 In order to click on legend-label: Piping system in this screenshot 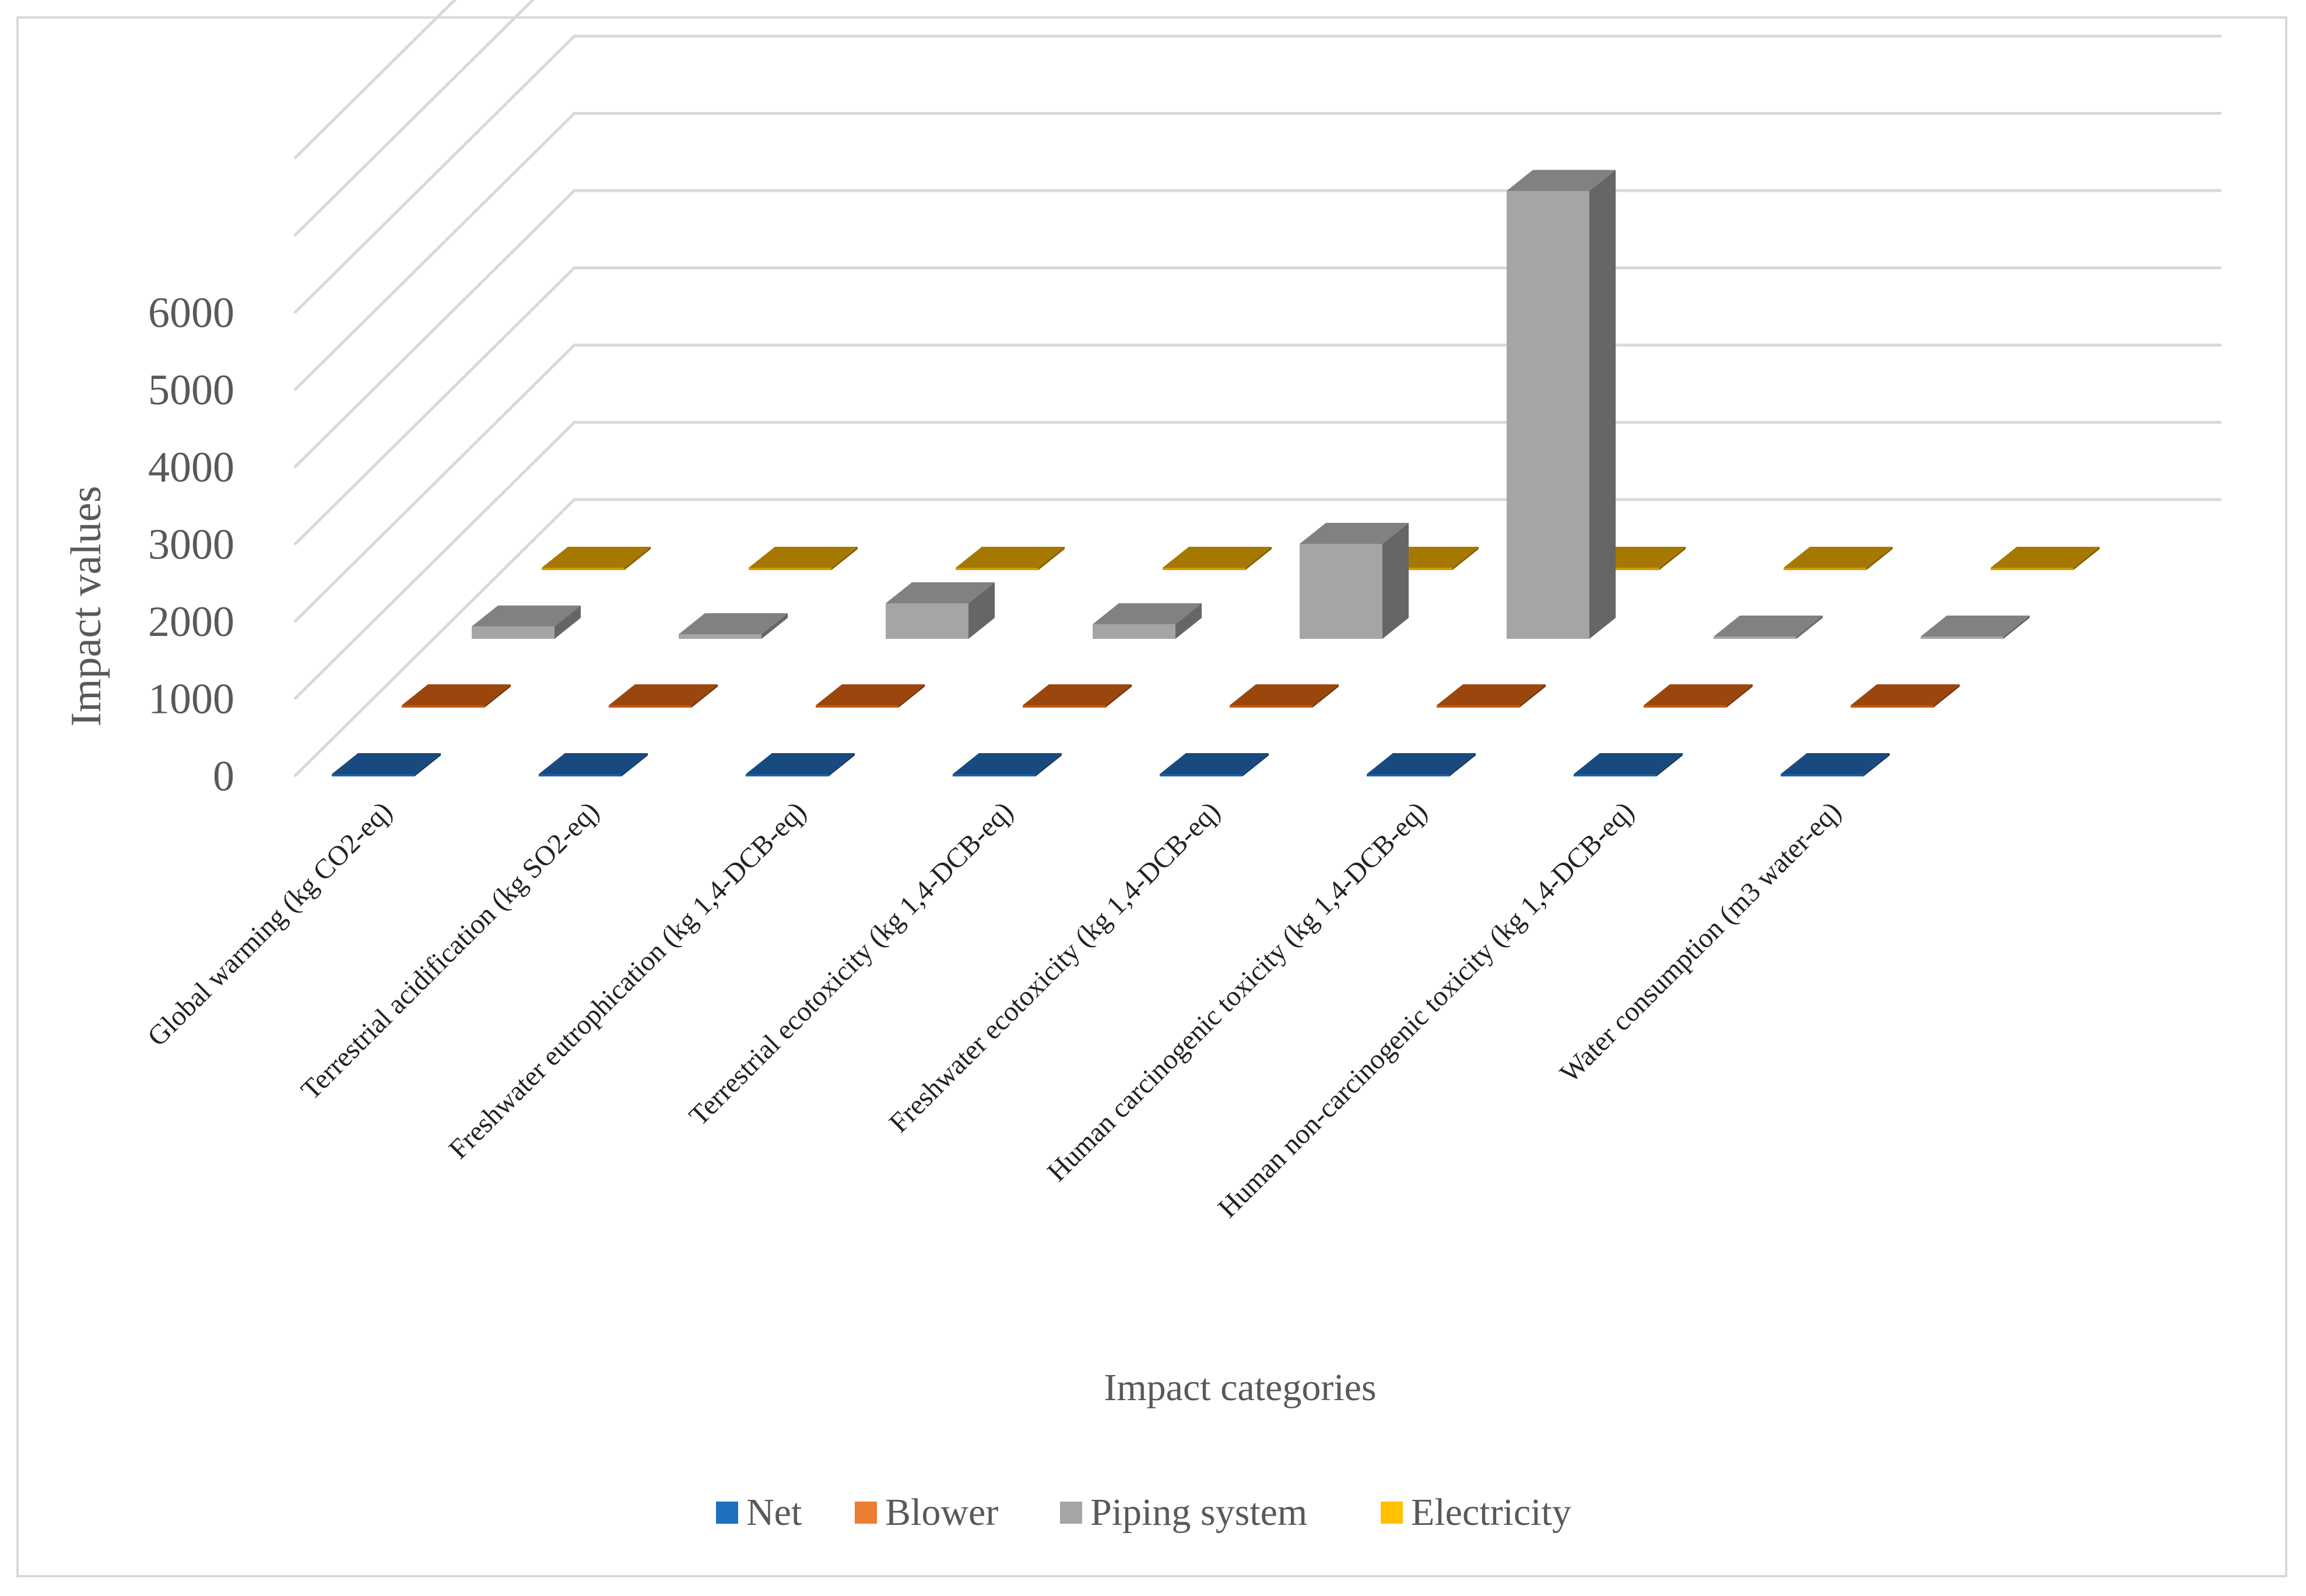, I will do `click(1198, 1512)`.